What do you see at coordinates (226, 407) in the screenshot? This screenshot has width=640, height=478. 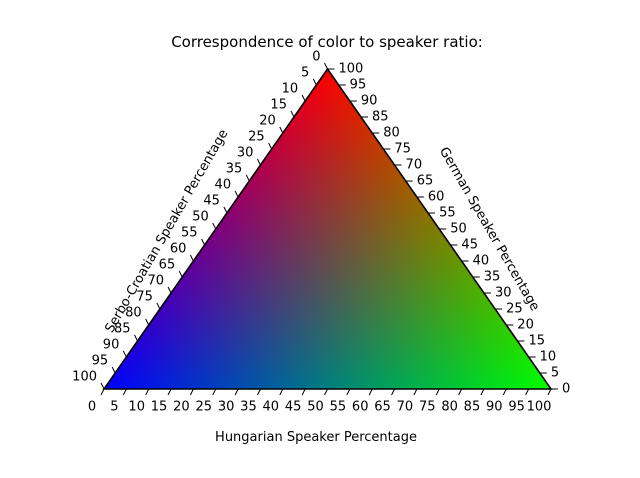 I see `bottom-tick-label: 30` at bounding box center [226, 407].